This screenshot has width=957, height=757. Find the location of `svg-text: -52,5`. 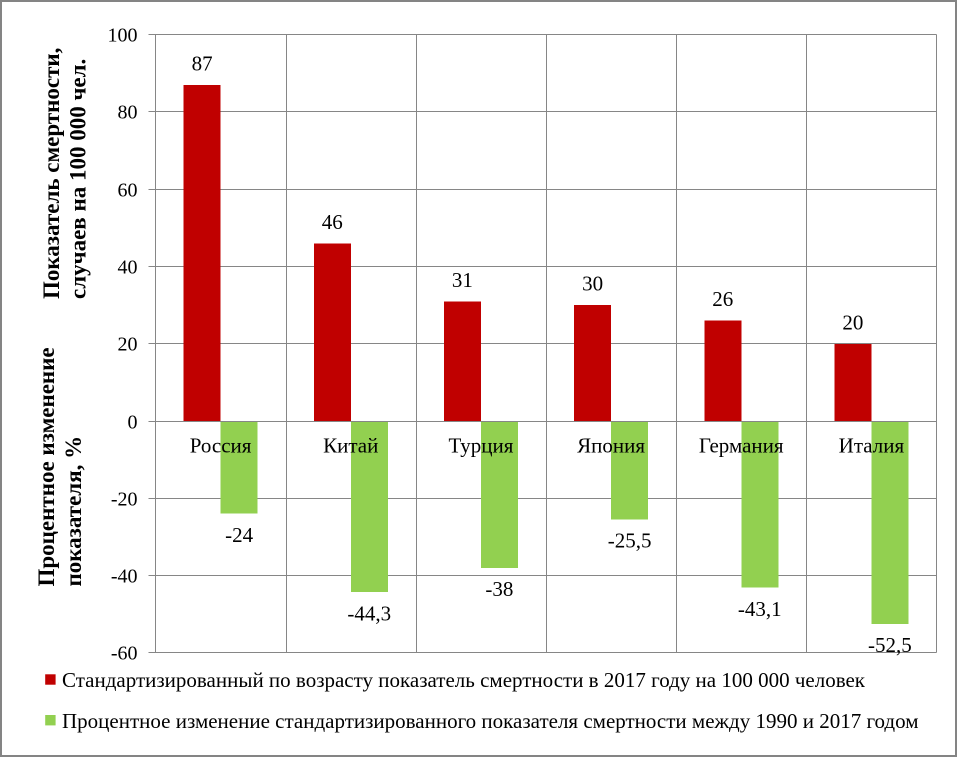

svg-text: -52,5 is located at coordinates (890, 645).